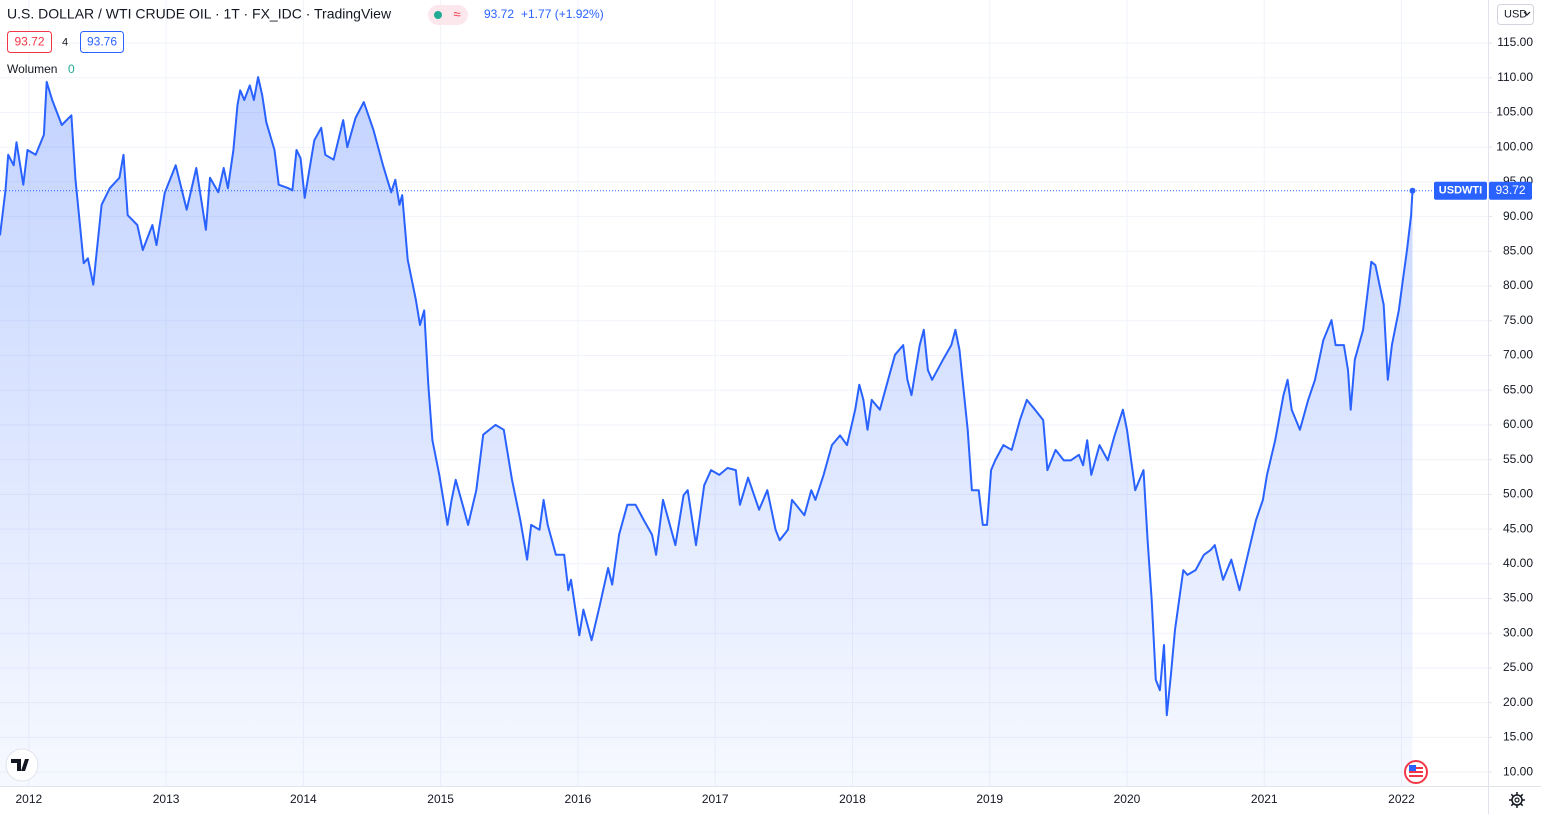  I want to click on series-tag, so click(1460, 190).